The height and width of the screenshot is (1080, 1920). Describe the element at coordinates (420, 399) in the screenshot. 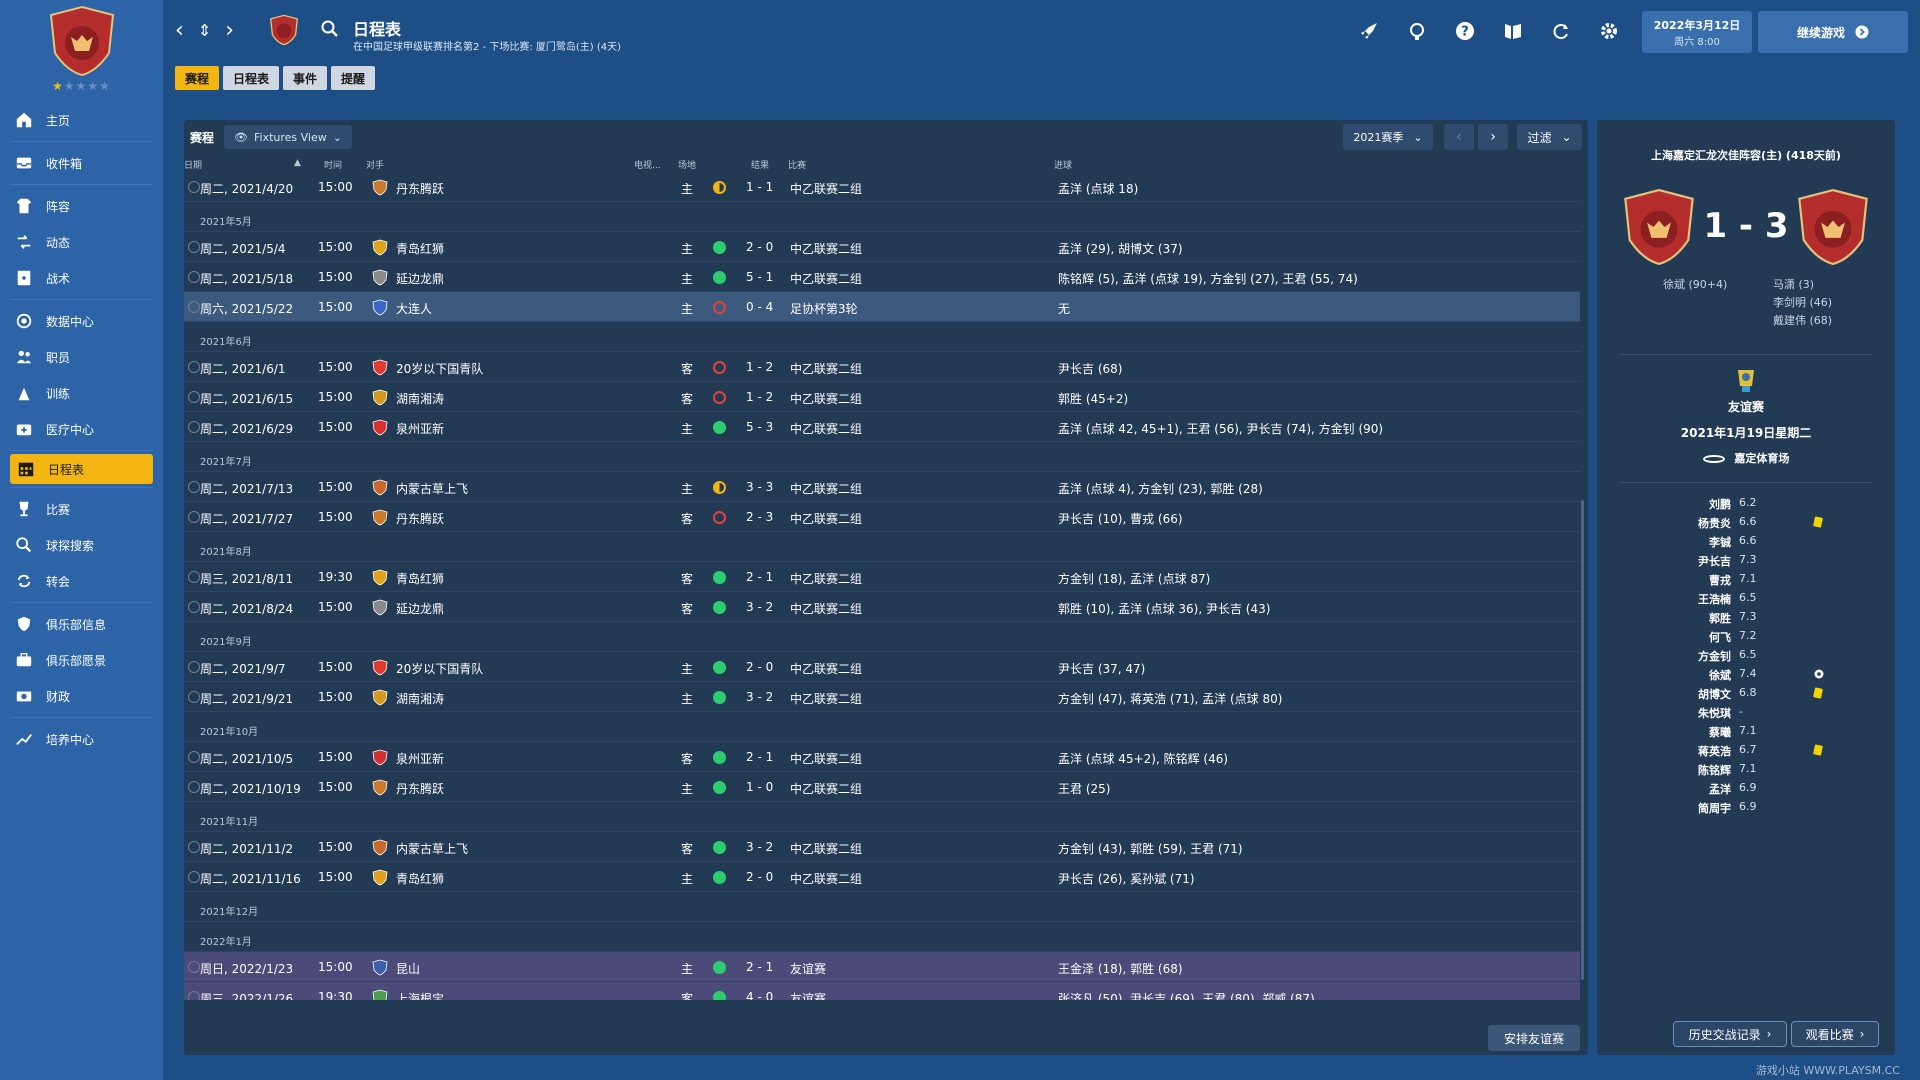

I see `opponent-name: 湖南湘涛` at that location.